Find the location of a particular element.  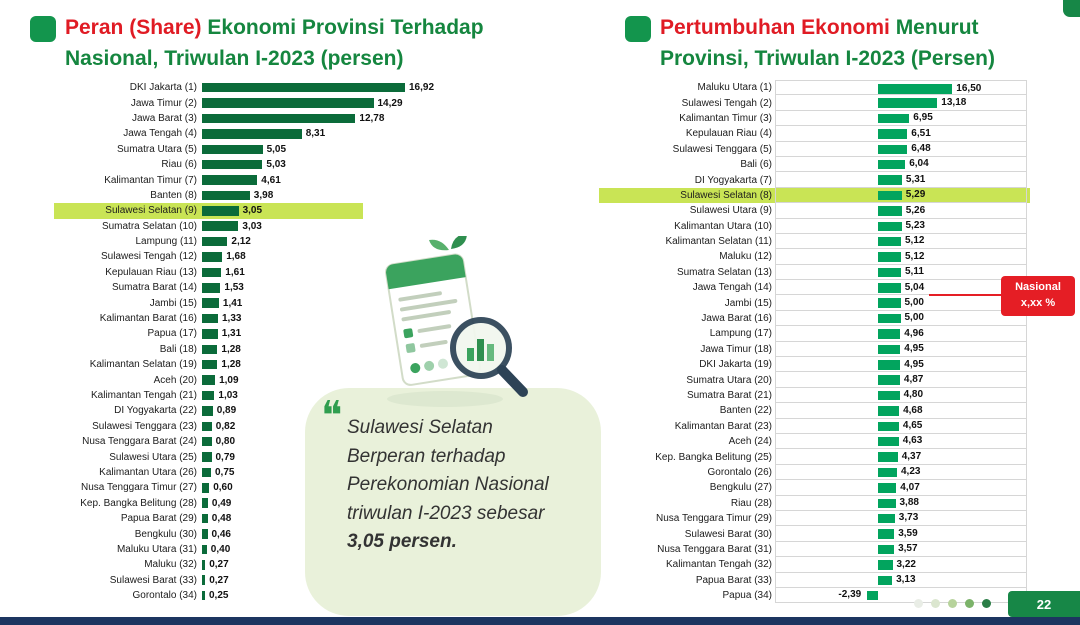

value-label: 4,23 is located at coordinates (911, 472).